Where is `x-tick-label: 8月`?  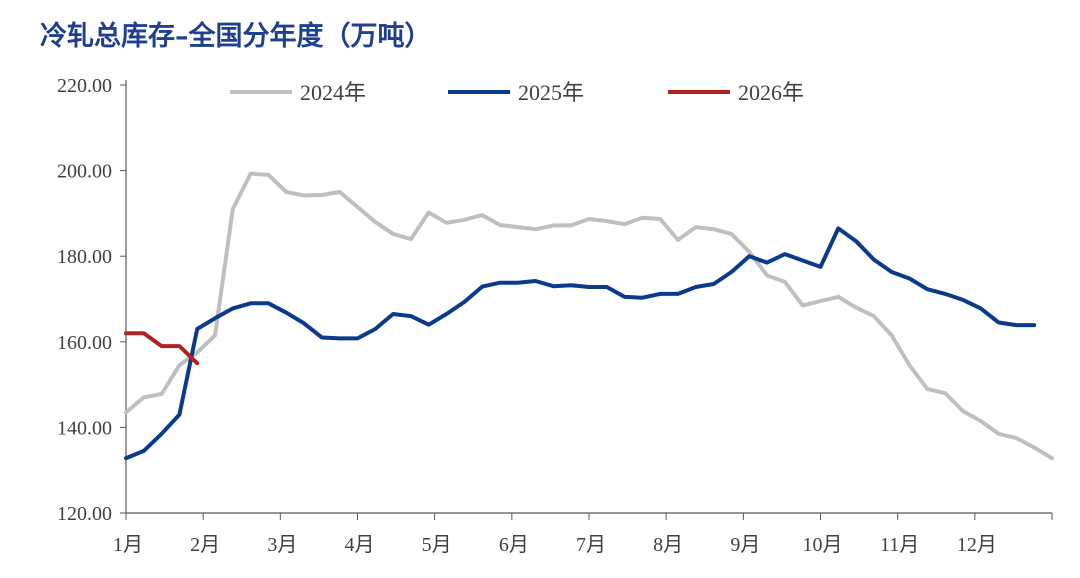 x-tick-label: 8月 is located at coordinates (668, 545).